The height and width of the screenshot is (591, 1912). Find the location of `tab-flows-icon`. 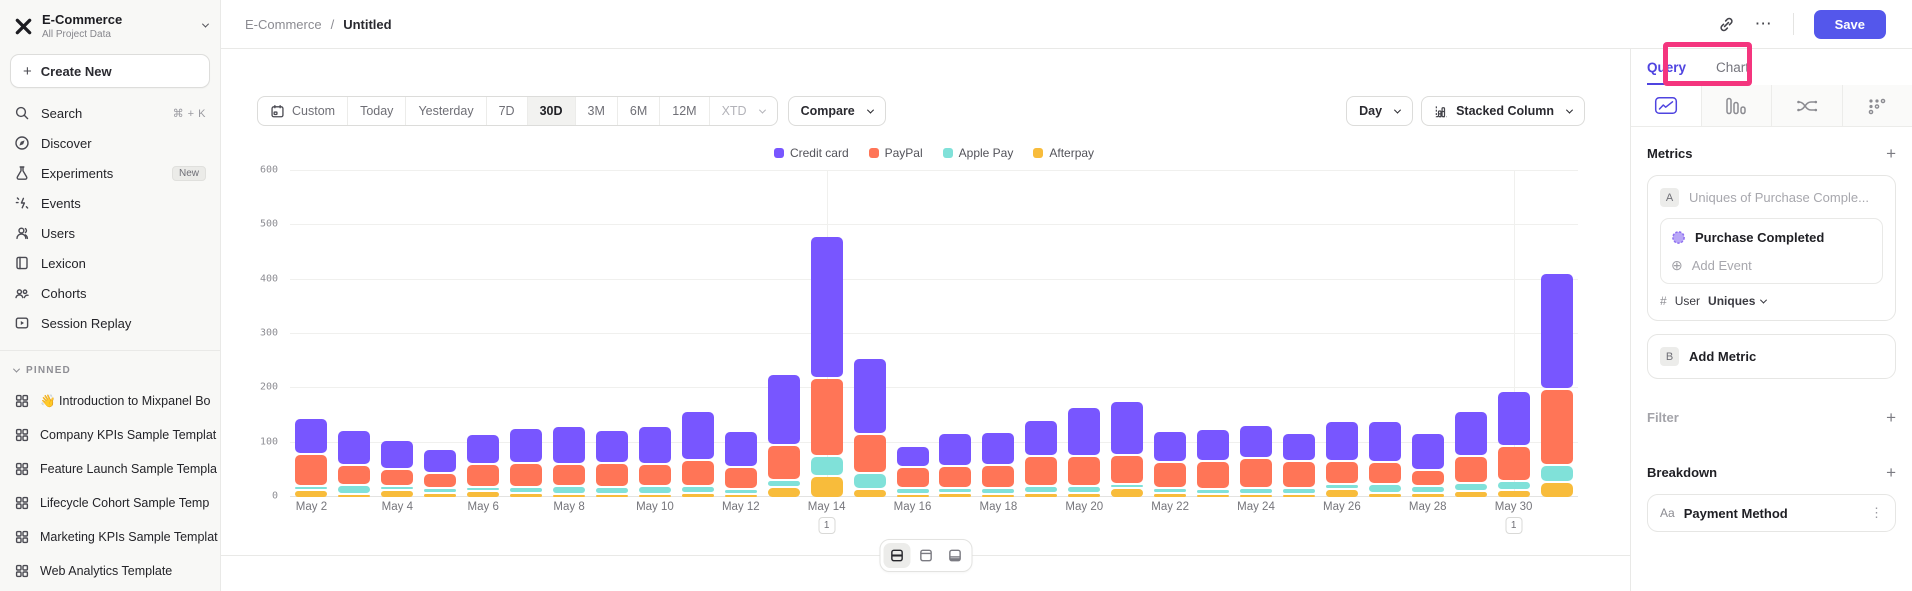

tab-flows-icon is located at coordinates (1806, 105).